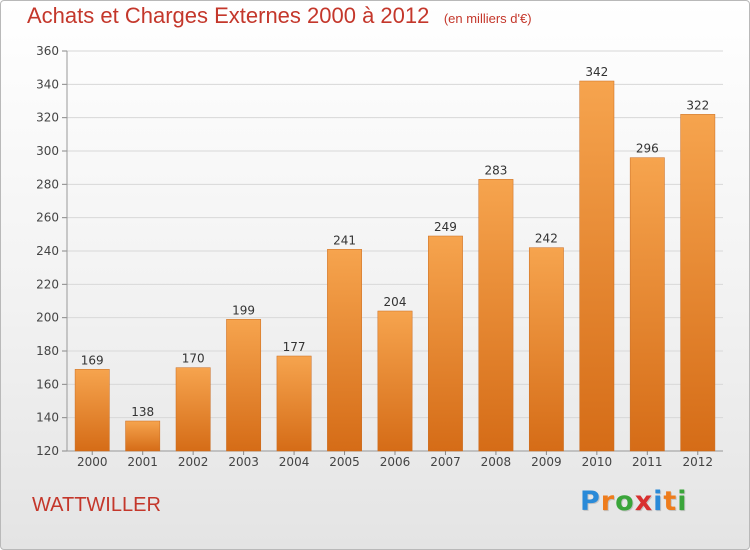 Image resolution: width=750 pixels, height=550 pixels. Describe the element at coordinates (625, 501) in the screenshot. I see `logo-letter: o` at that location.